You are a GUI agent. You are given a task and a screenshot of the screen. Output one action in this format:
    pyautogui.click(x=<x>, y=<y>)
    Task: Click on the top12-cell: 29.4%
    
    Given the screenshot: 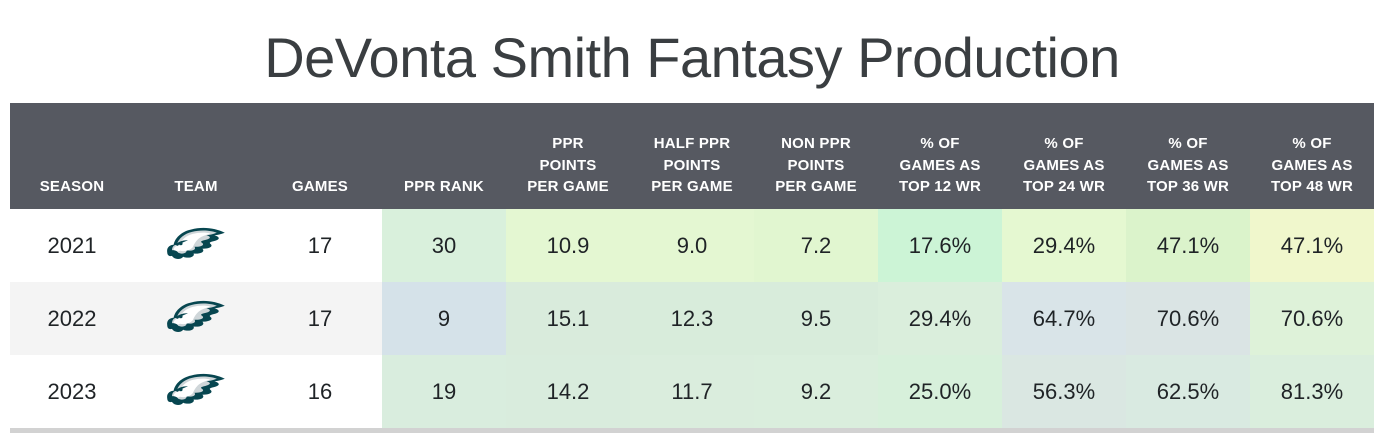 What is the action you would take?
    pyautogui.click(x=940, y=318)
    